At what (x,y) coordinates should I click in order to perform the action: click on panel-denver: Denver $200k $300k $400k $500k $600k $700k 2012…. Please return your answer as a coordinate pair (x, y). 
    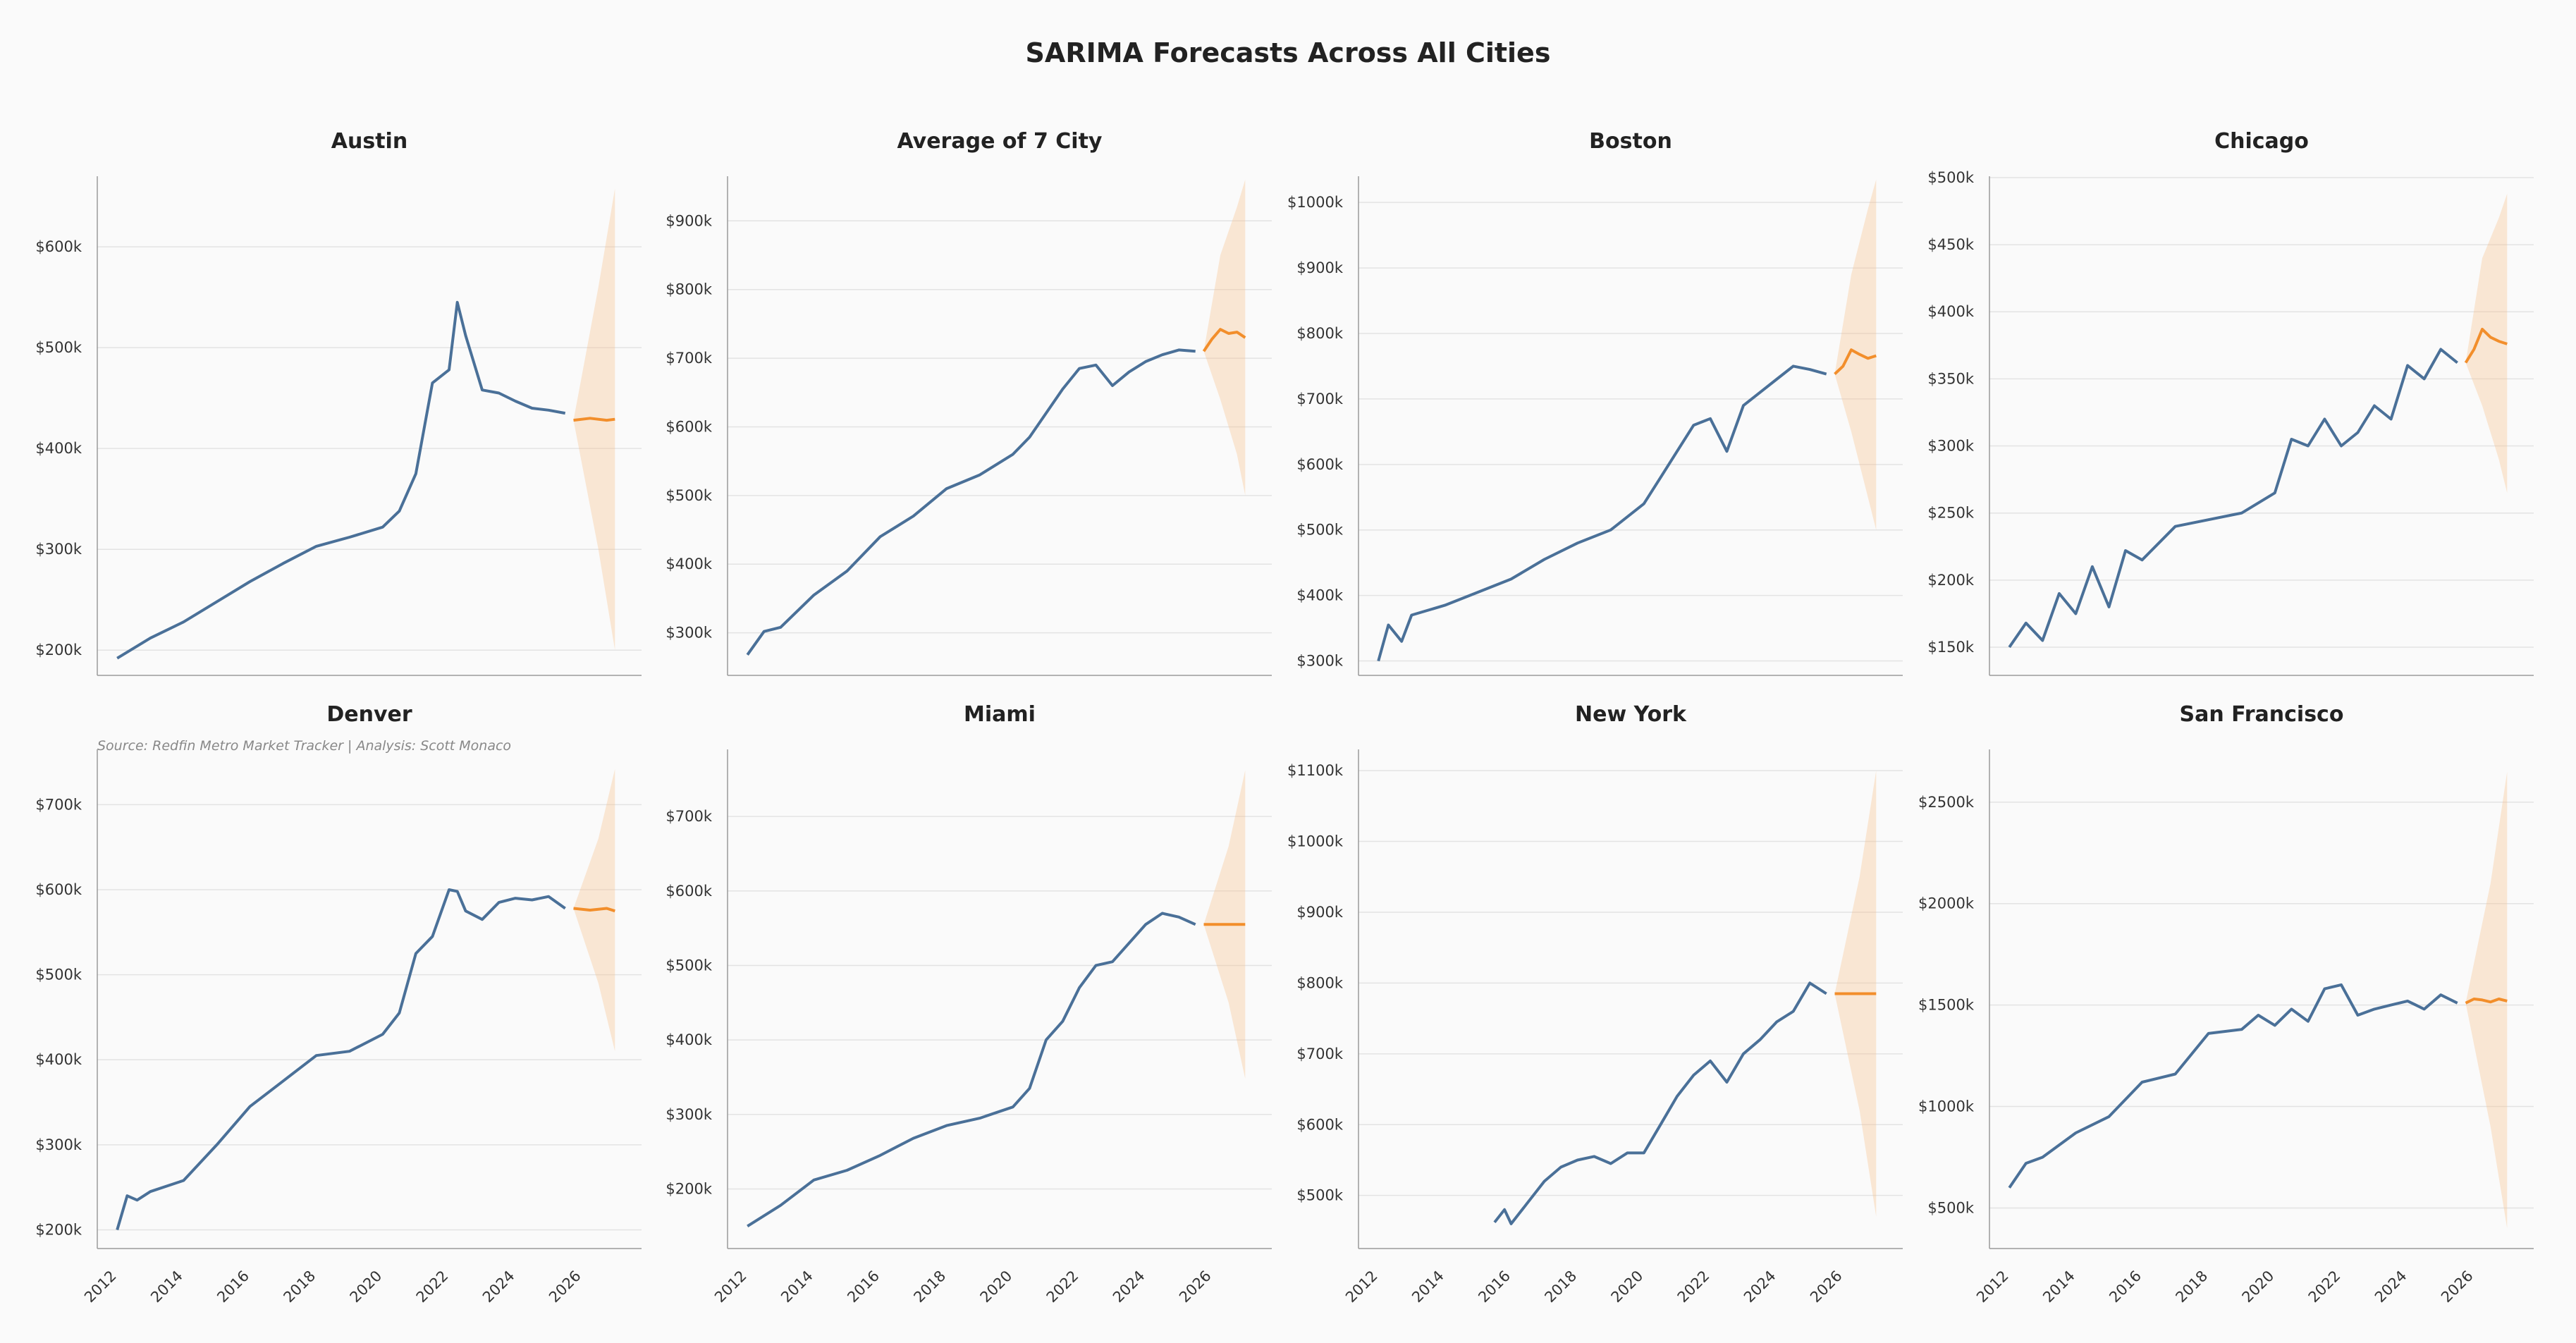
    Looking at the image, I should click on (338, 1004).